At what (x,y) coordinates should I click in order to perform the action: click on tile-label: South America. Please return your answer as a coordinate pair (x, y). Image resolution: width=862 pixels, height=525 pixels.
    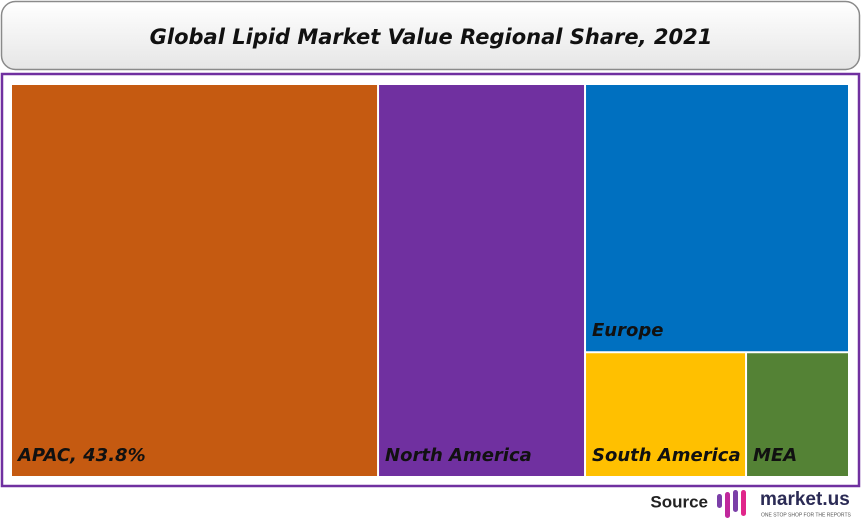
    Looking at the image, I should click on (666, 455).